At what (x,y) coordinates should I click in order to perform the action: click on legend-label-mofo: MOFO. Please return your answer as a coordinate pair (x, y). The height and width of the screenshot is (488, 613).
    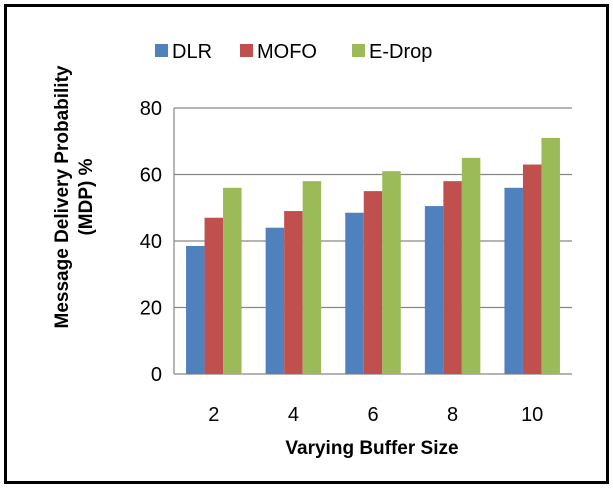
    Looking at the image, I should click on (287, 52).